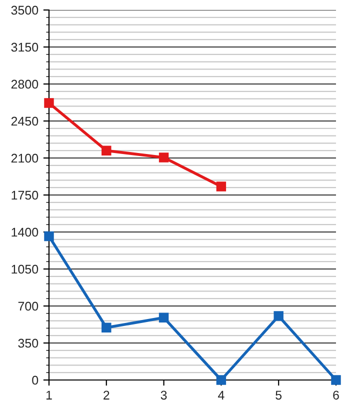 Image resolution: width=350 pixels, height=400 pixels. I want to click on x-tick-label: 5, so click(279, 395).